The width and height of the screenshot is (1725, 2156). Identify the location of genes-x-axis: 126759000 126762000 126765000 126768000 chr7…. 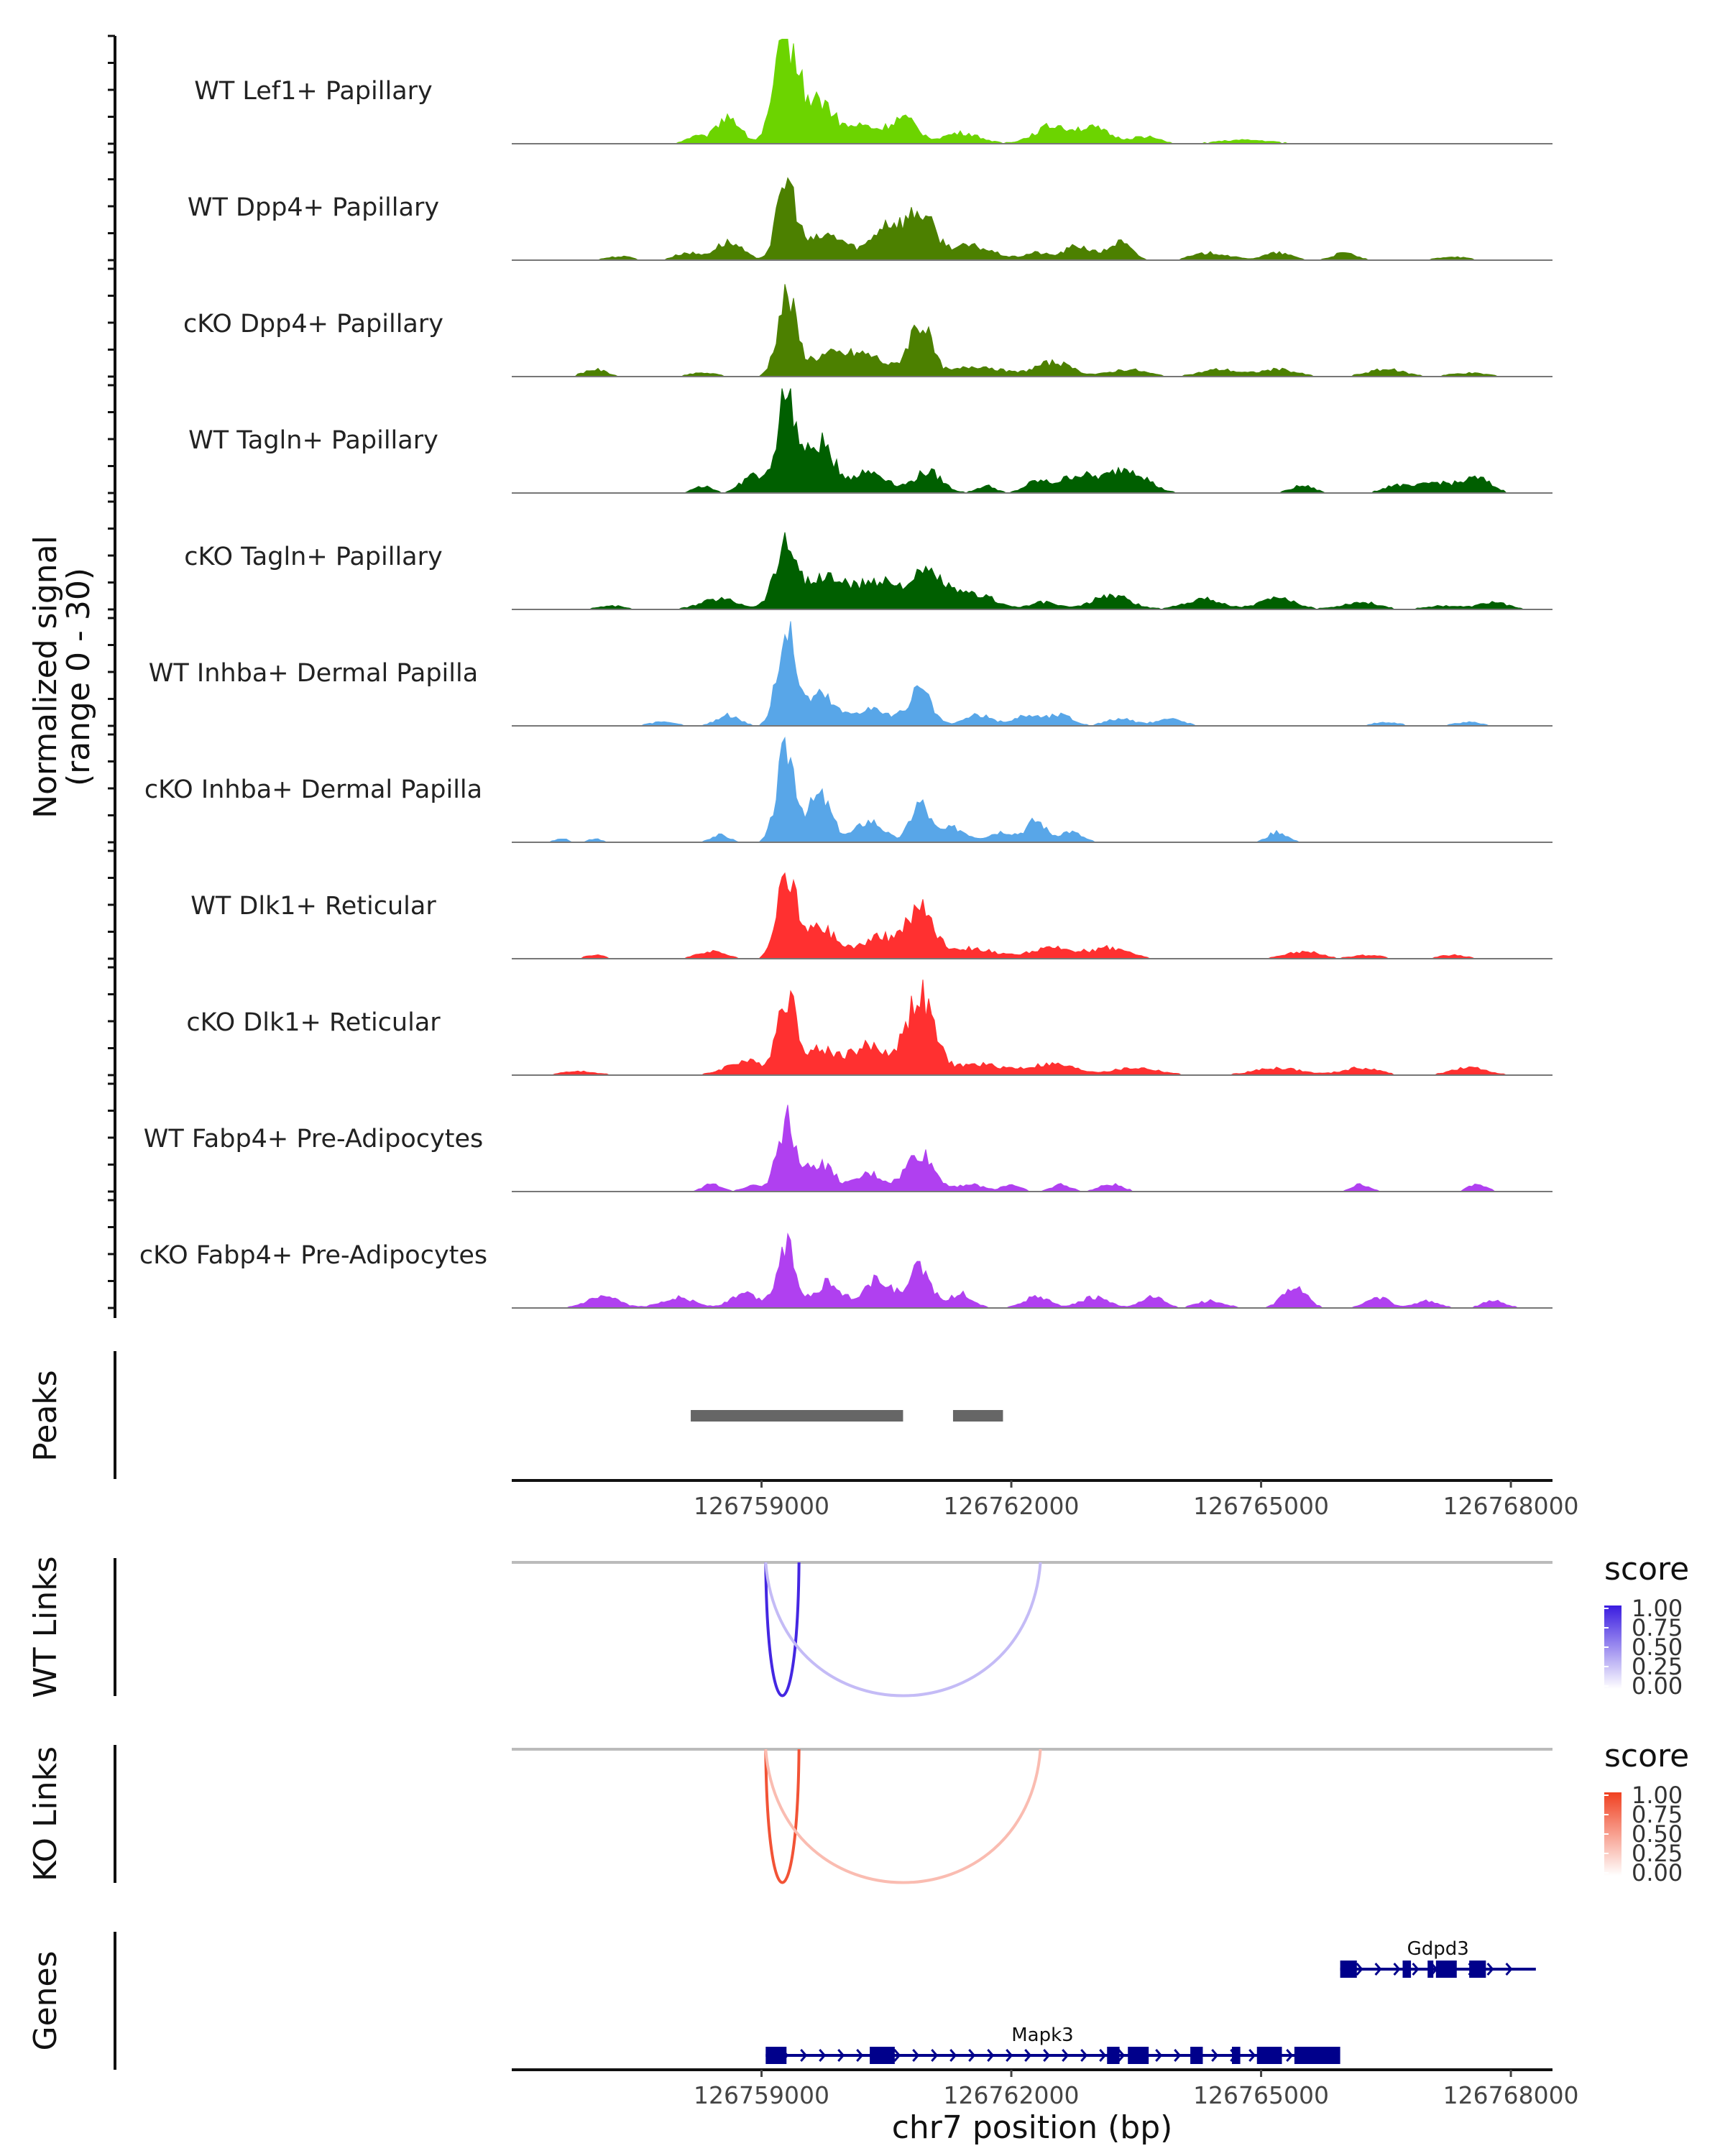
(1045, 2107).